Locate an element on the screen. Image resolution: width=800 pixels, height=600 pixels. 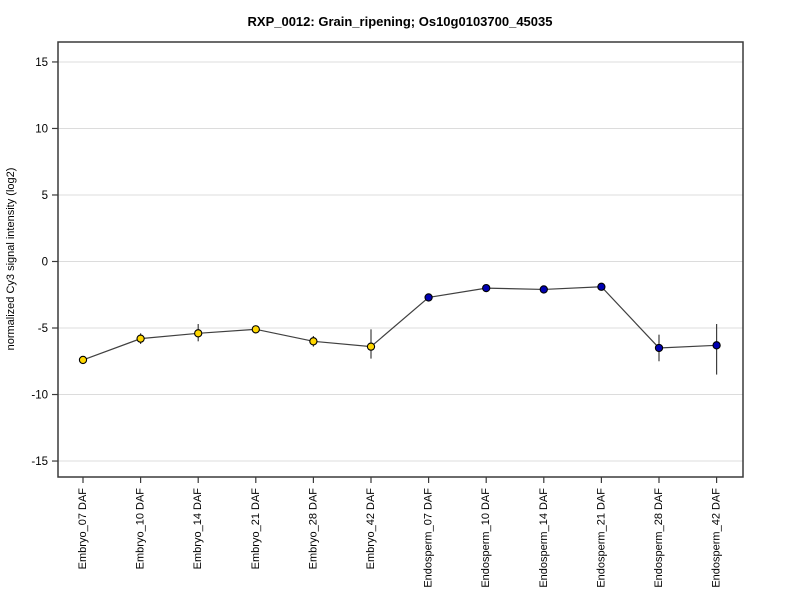
x-tick-label: Embryo_10 DAF is located at coordinates (141, 529).